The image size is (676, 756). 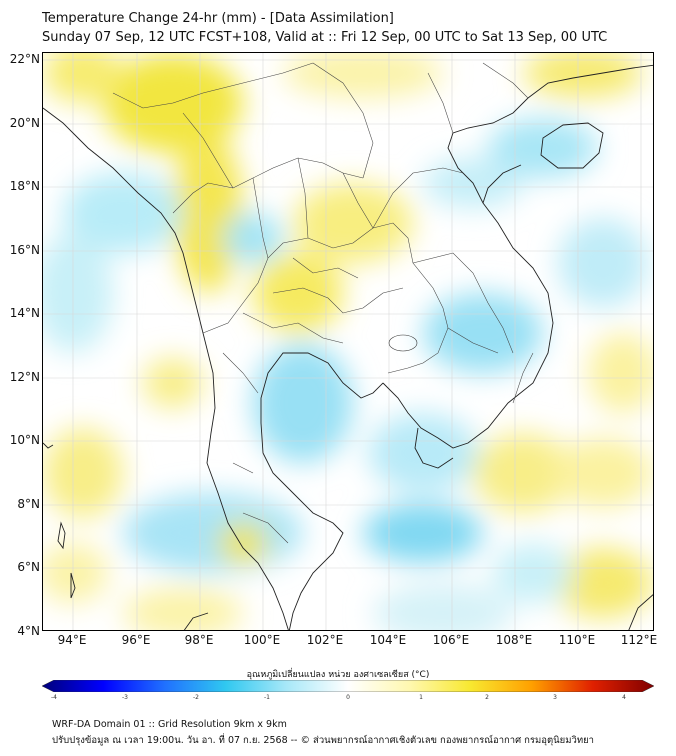 I want to click on lat-label-16n: 16°N, so click(x=24, y=250).